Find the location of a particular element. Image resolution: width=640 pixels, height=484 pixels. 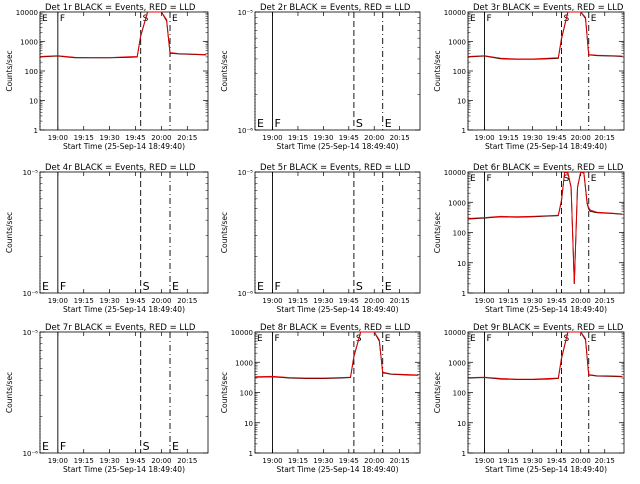

panel-title: Det 8r BLACK = Events, RED = LLD is located at coordinates (335, 328).